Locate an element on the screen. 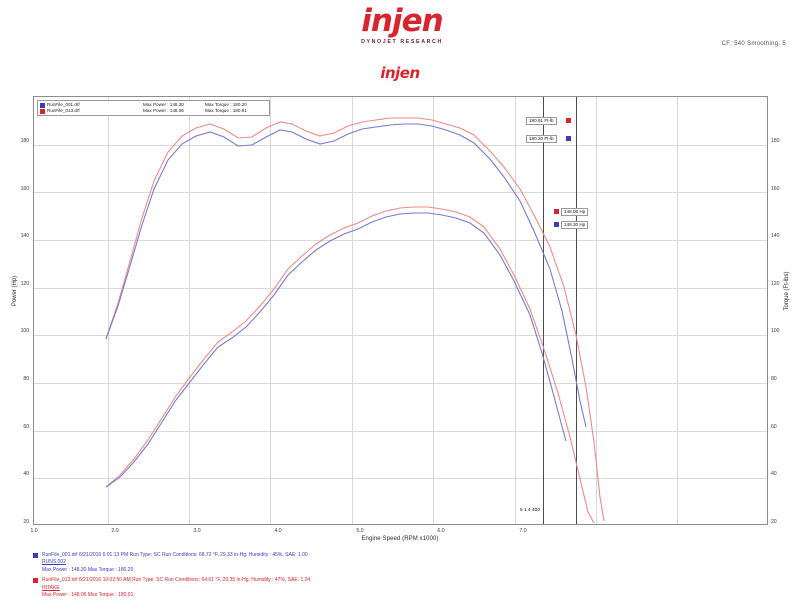 The width and height of the screenshot is (800, 614). annotation-peak-power-red: 148.06 Hp is located at coordinates (575, 212).